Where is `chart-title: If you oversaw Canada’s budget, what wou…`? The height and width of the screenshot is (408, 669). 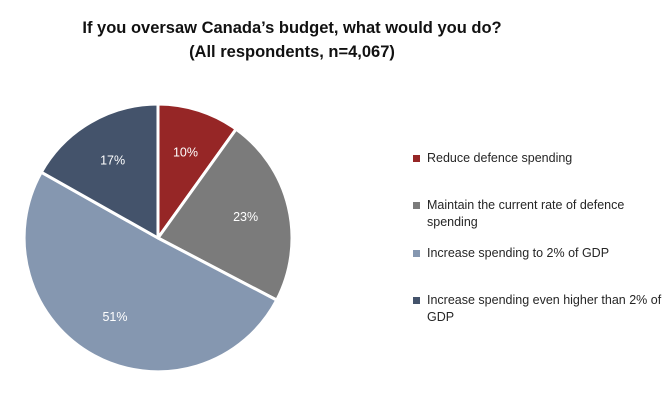 chart-title: If you oversaw Canada’s budget, what wou… is located at coordinates (292, 40).